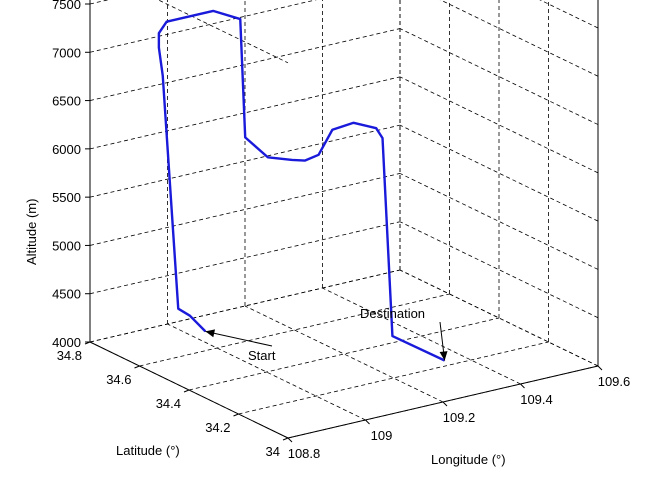  What do you see at coordinates (273, 451) in the screenshot?
I see `y-tick-label: 34` at bounding box center [273, 451].